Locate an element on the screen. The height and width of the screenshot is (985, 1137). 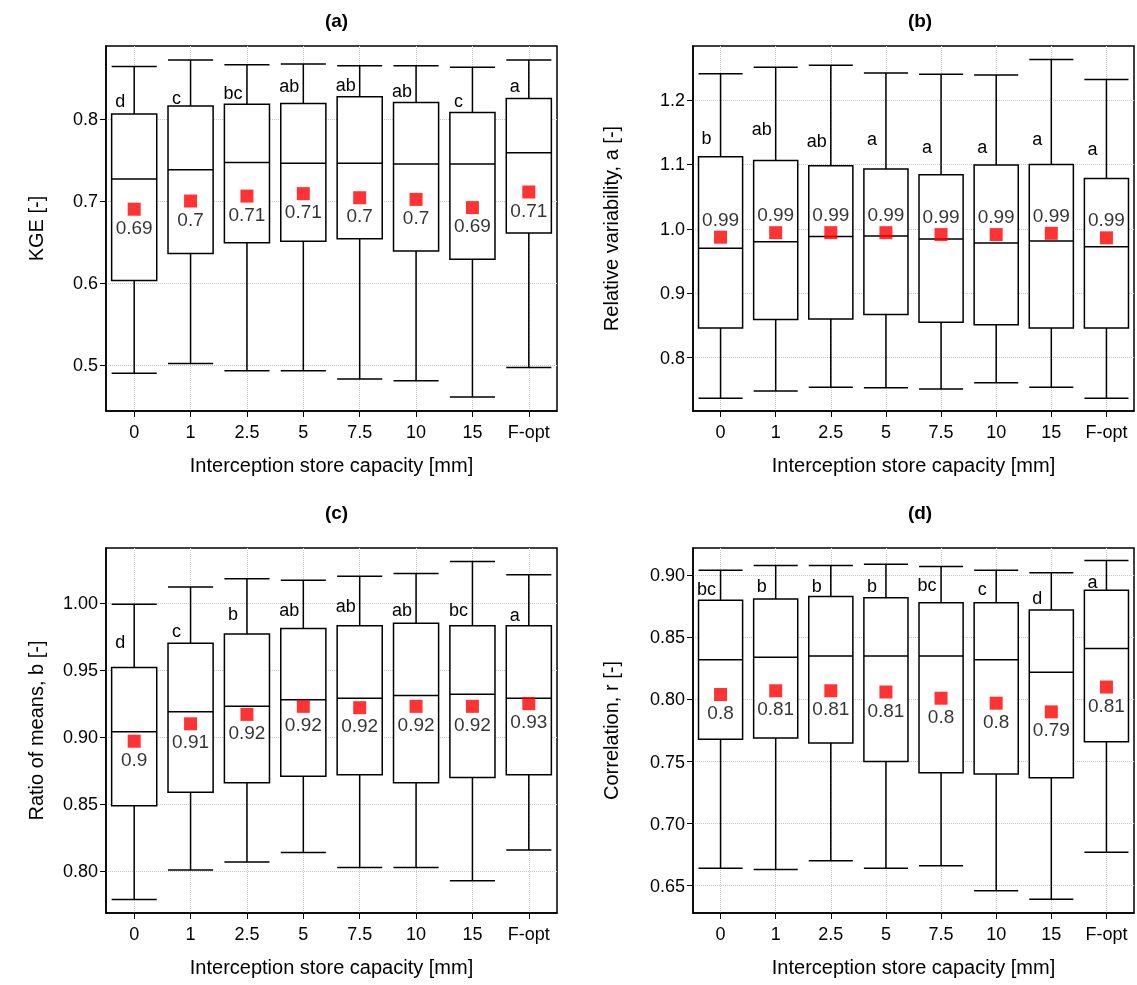
y-axis-title: KGE [-] is located at coordinates (36, 228).